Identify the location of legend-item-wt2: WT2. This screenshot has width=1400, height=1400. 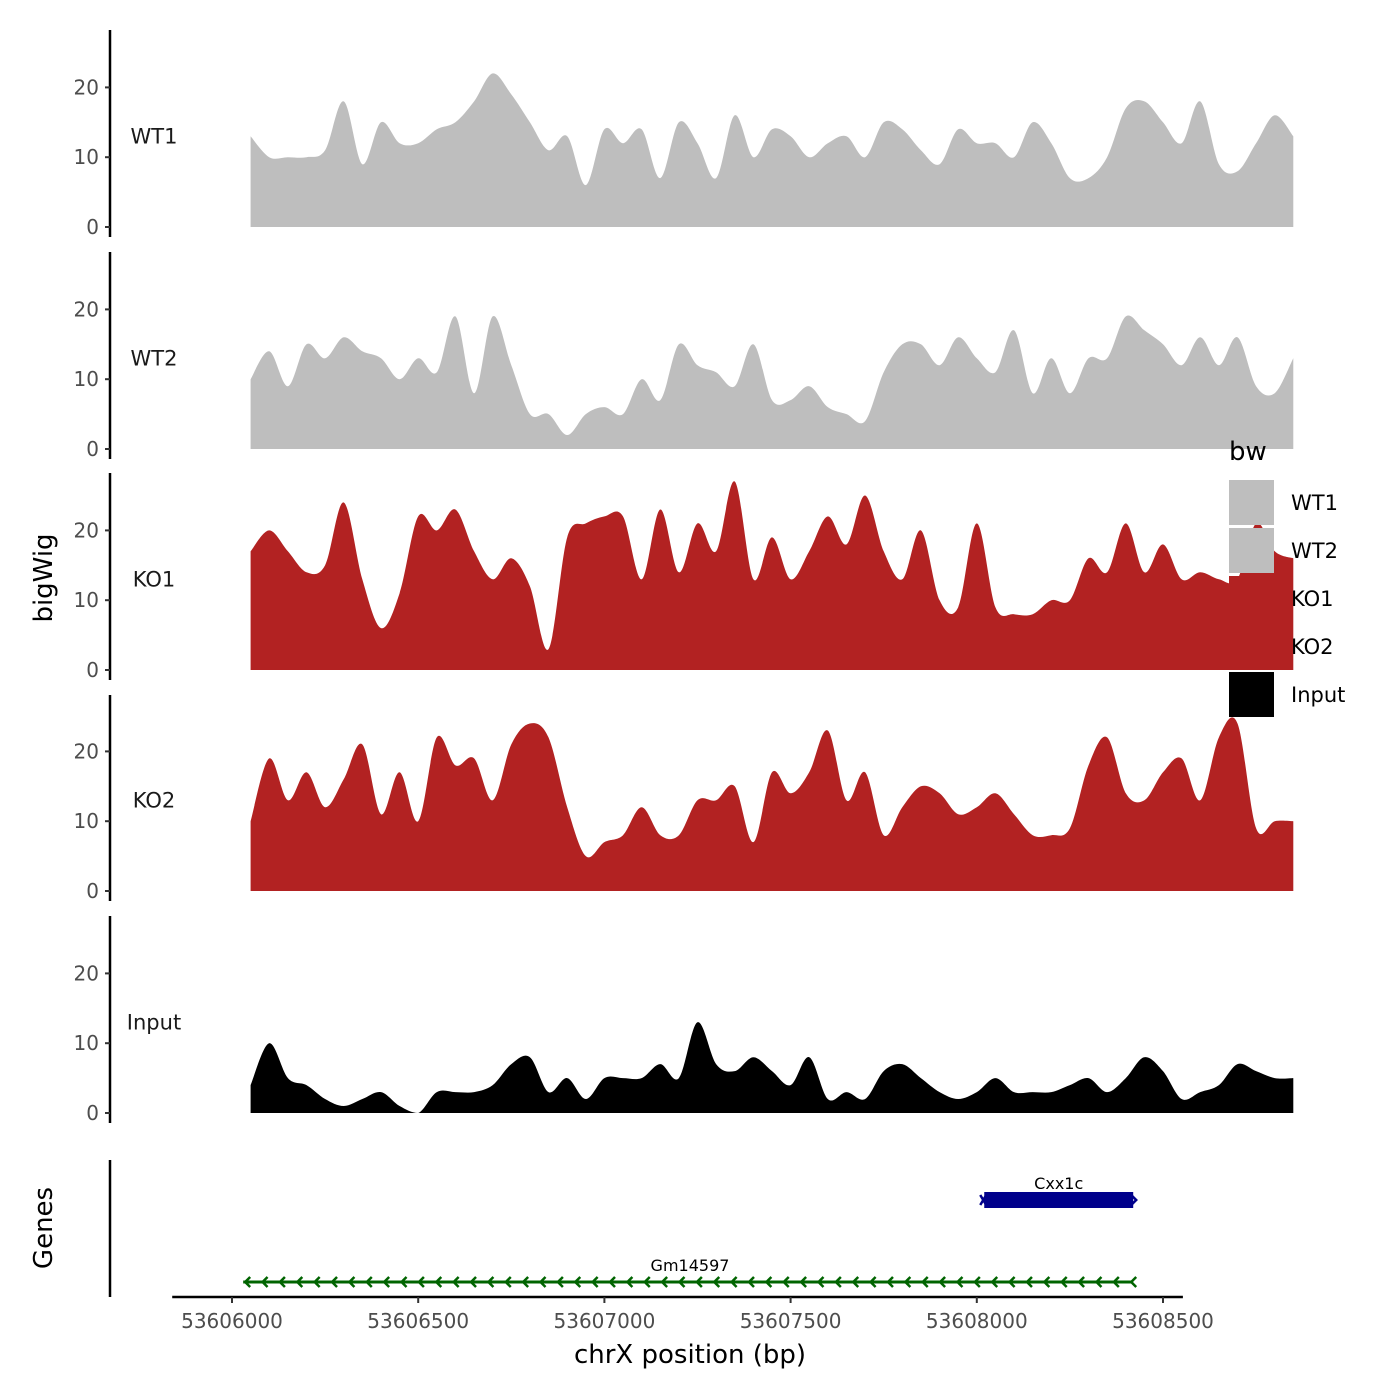
(1283, 550).